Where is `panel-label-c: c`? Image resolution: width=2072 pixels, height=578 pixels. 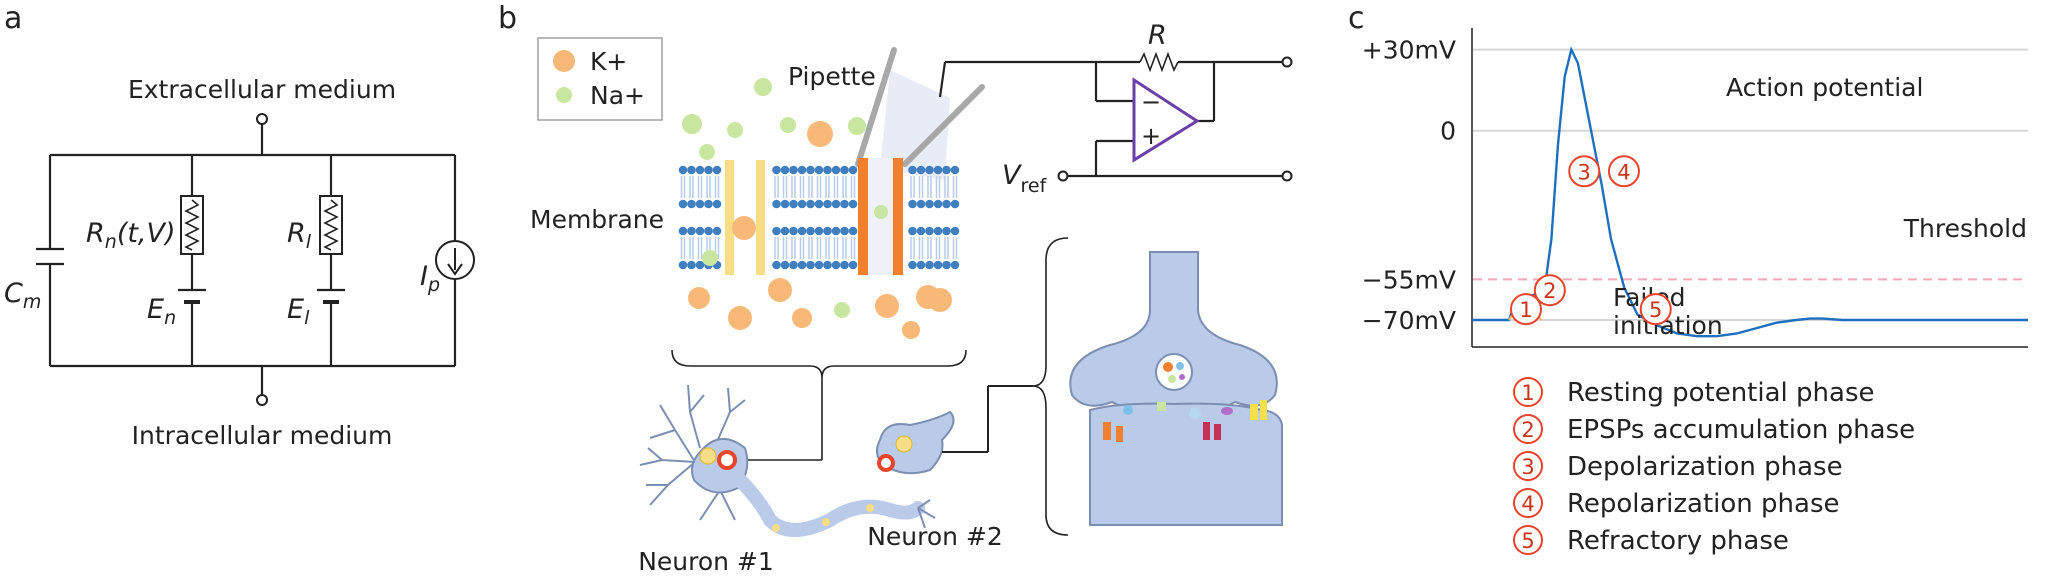
panel-label-c: c is located at coordinates (1356, 18).